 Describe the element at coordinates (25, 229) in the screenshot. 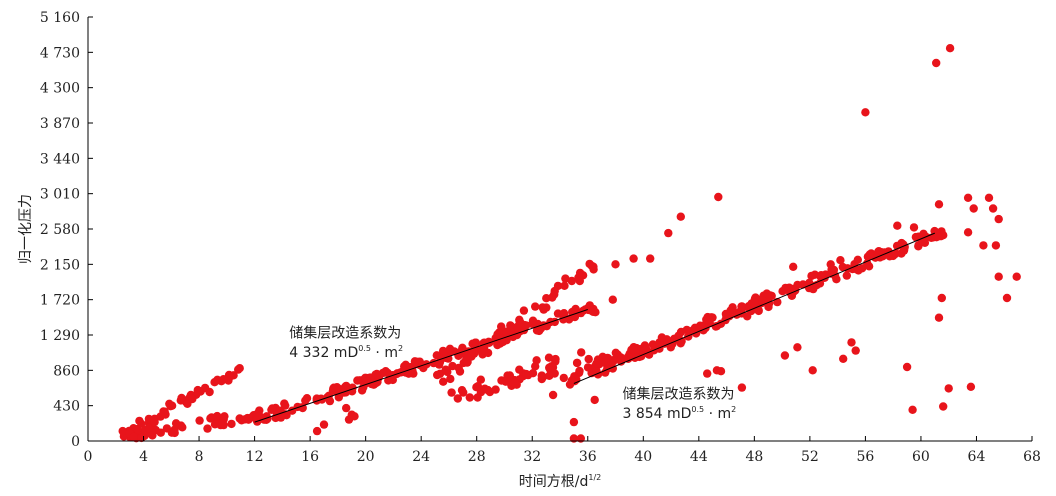

I see `y-axis-title: 归一化压力` at that location.